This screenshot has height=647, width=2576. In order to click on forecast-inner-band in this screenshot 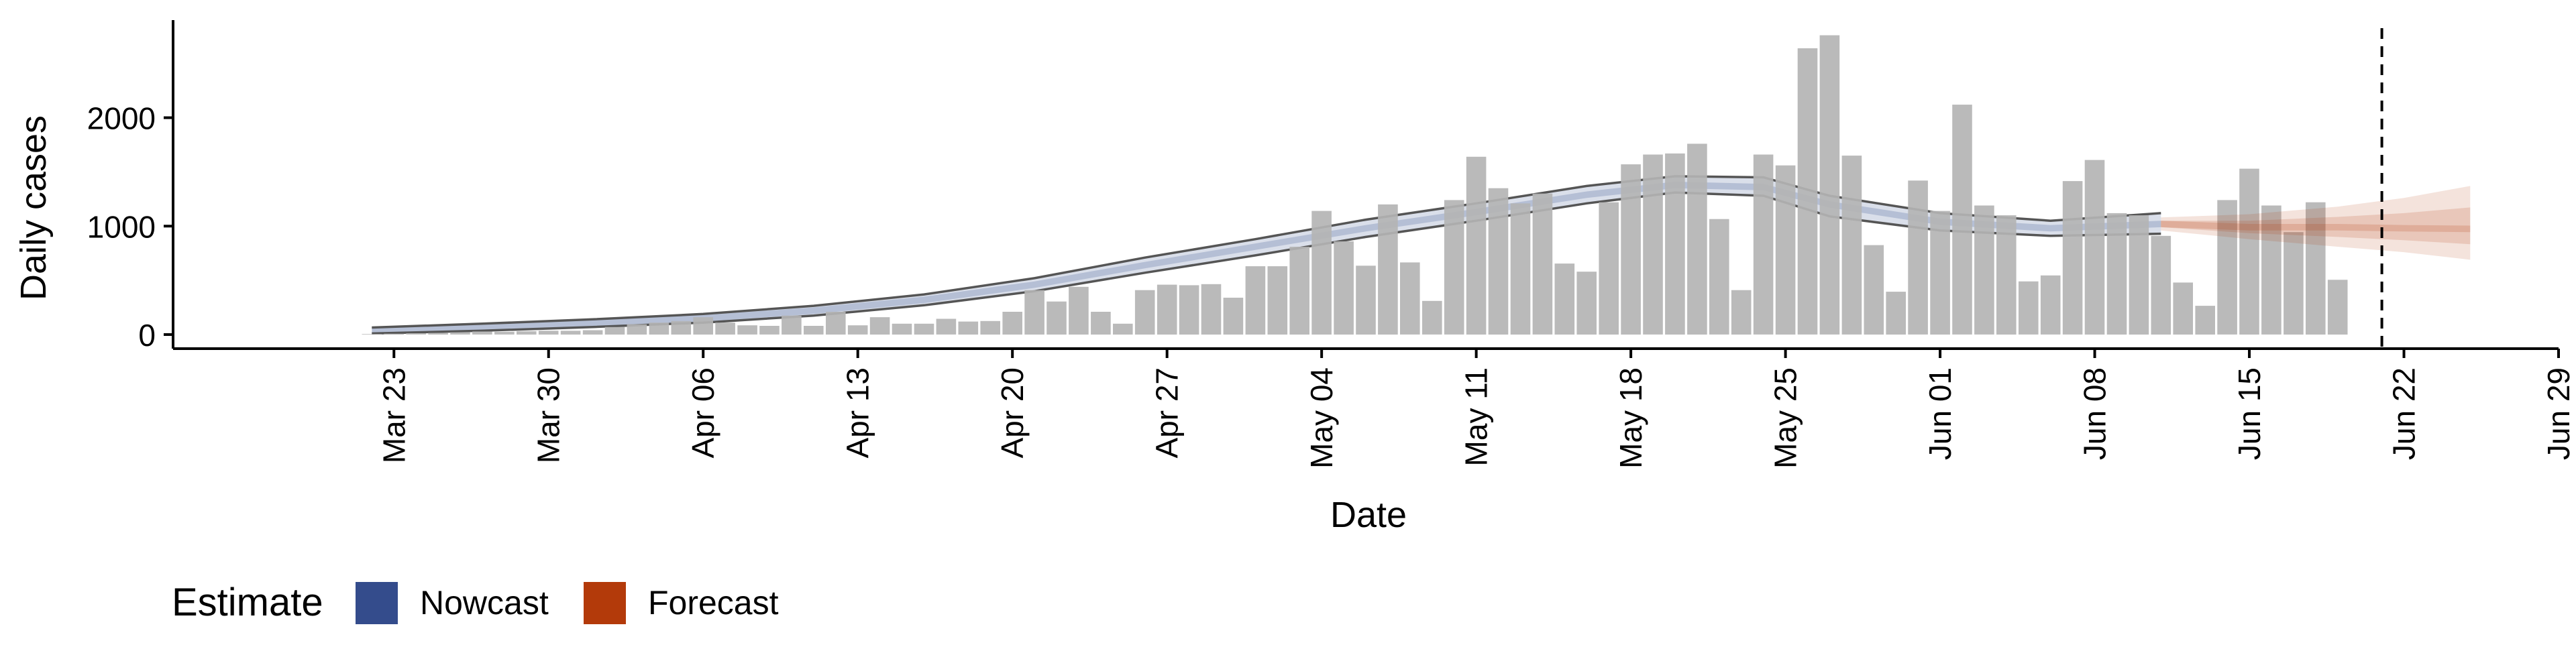, I will do `click(2316, 227)`.